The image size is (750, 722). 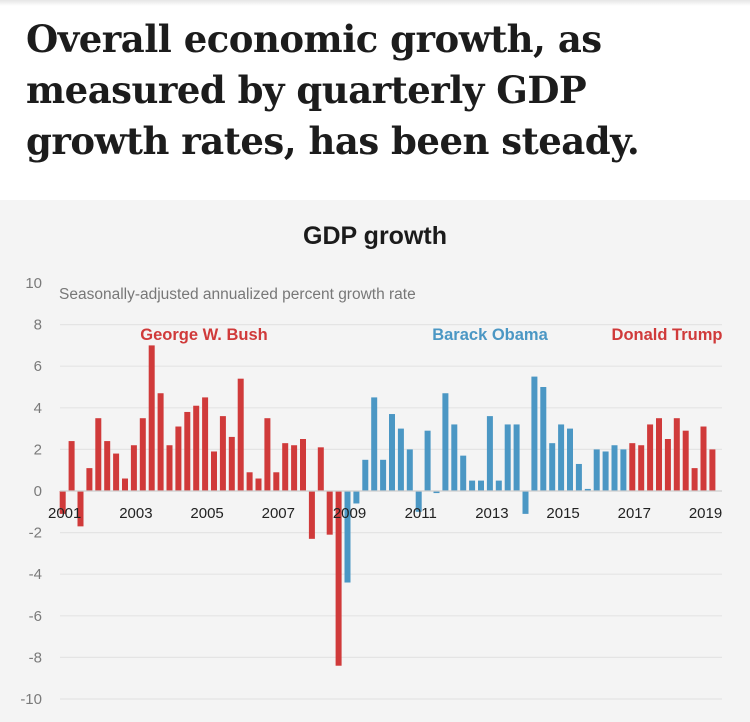 I want to click on x-tick-label: 2009, so click(x=349, y=513).